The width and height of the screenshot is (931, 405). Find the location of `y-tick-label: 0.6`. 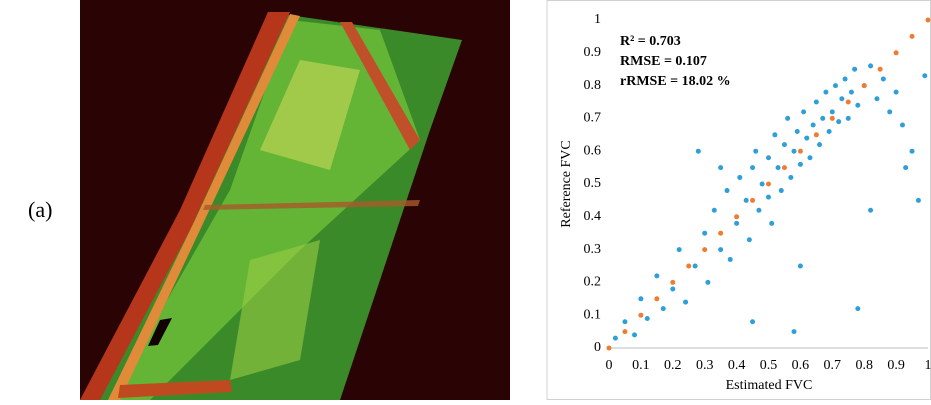

y-tick-label: 0.6 is located at coordinates (593, 150).